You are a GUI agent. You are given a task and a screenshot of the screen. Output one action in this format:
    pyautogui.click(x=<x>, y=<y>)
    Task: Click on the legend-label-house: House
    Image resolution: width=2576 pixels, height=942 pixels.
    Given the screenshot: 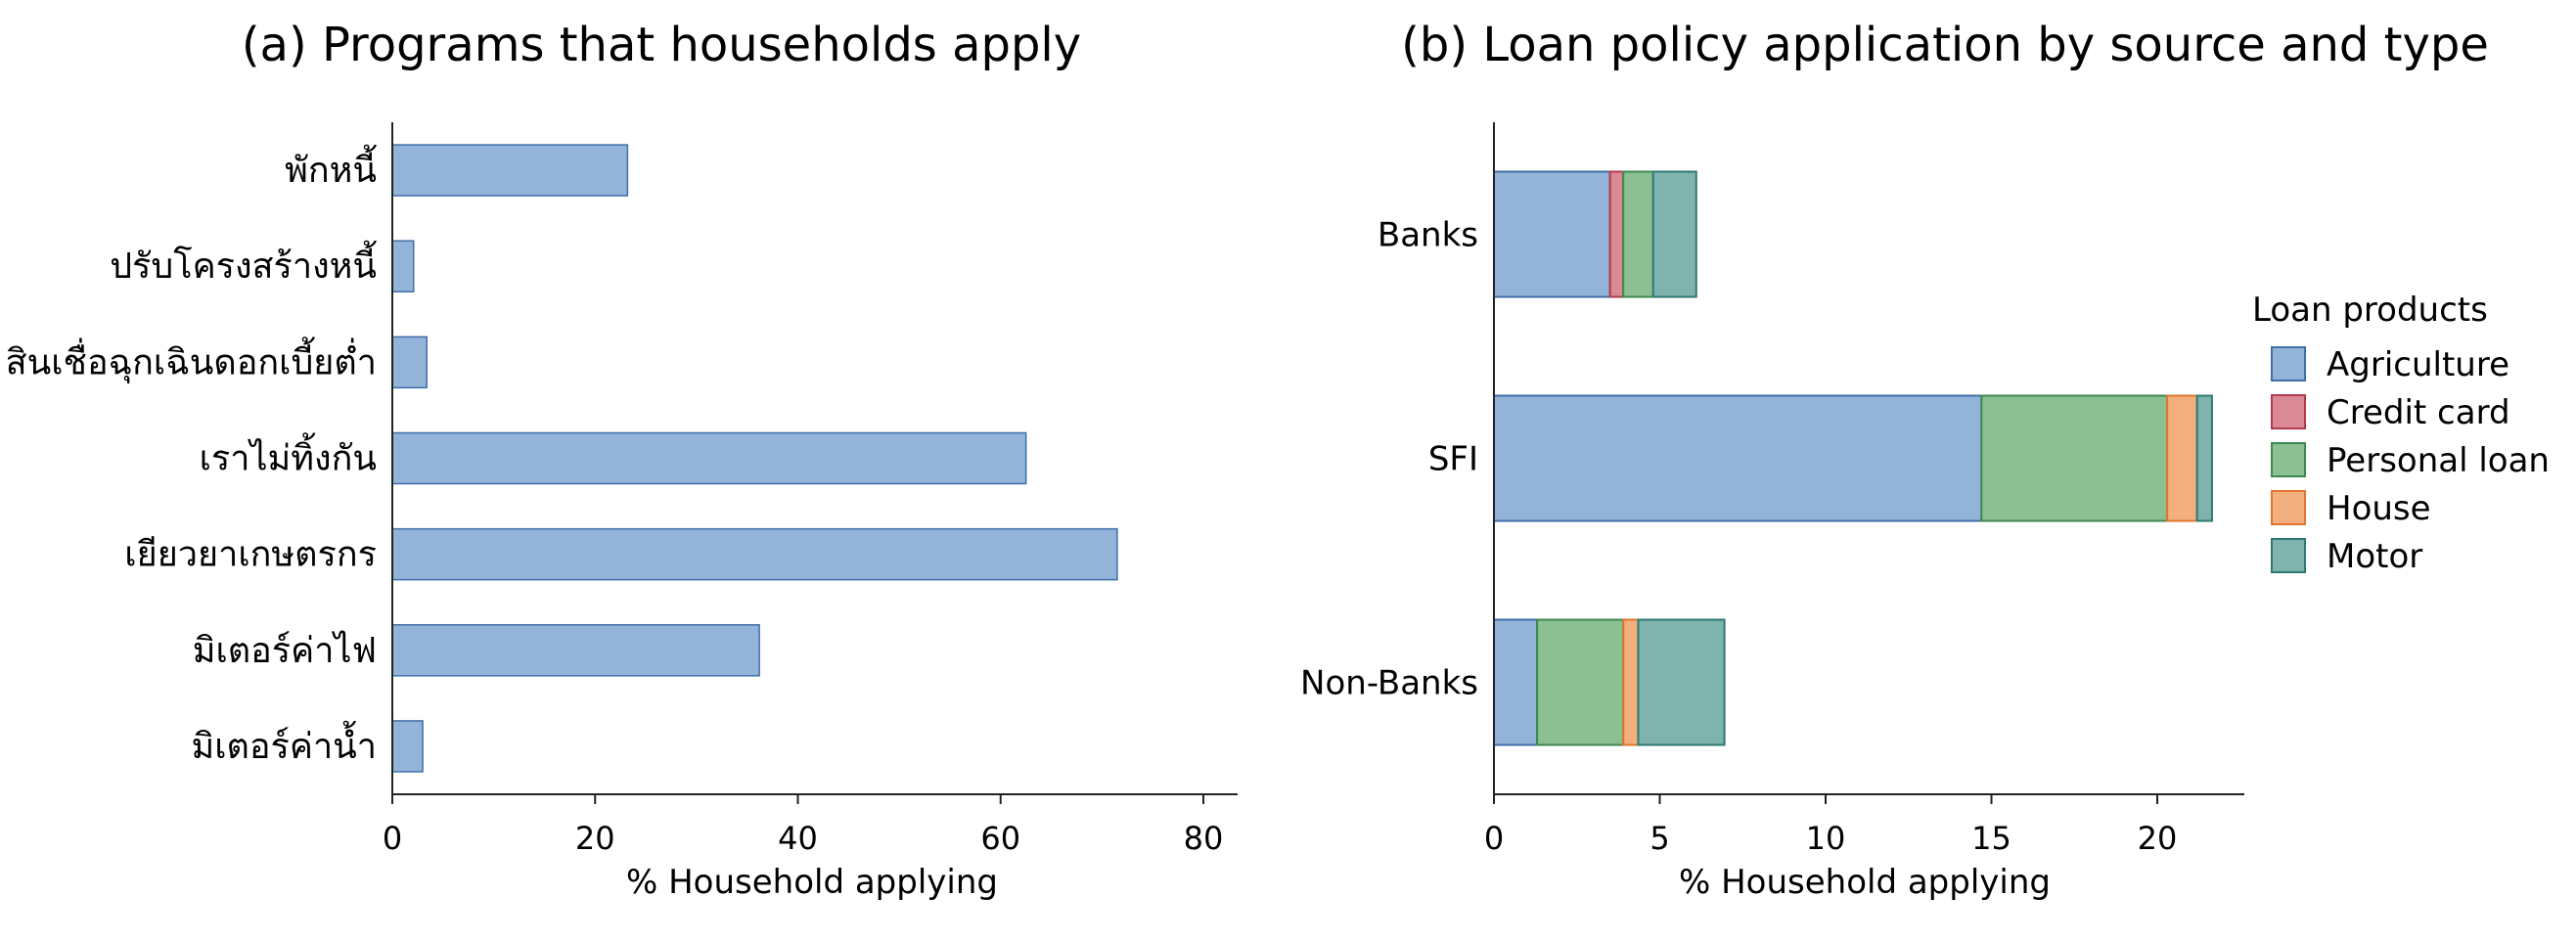 What is the action you would take?
    pyautogui.click(x=2379, y=509)
    